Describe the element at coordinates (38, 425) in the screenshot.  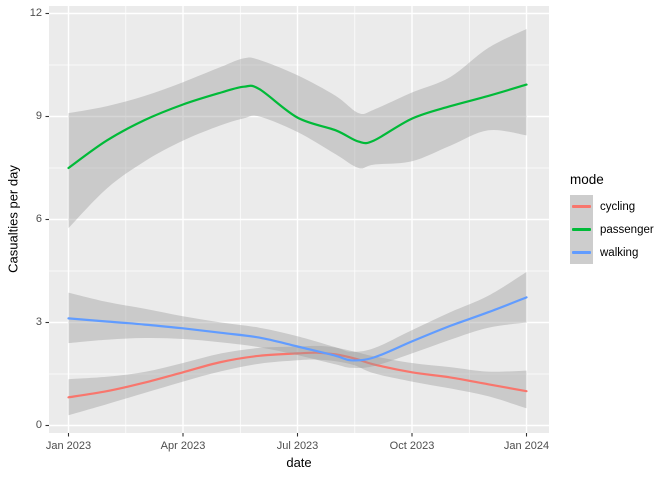
I see `y-tick-label: 0` at that location.